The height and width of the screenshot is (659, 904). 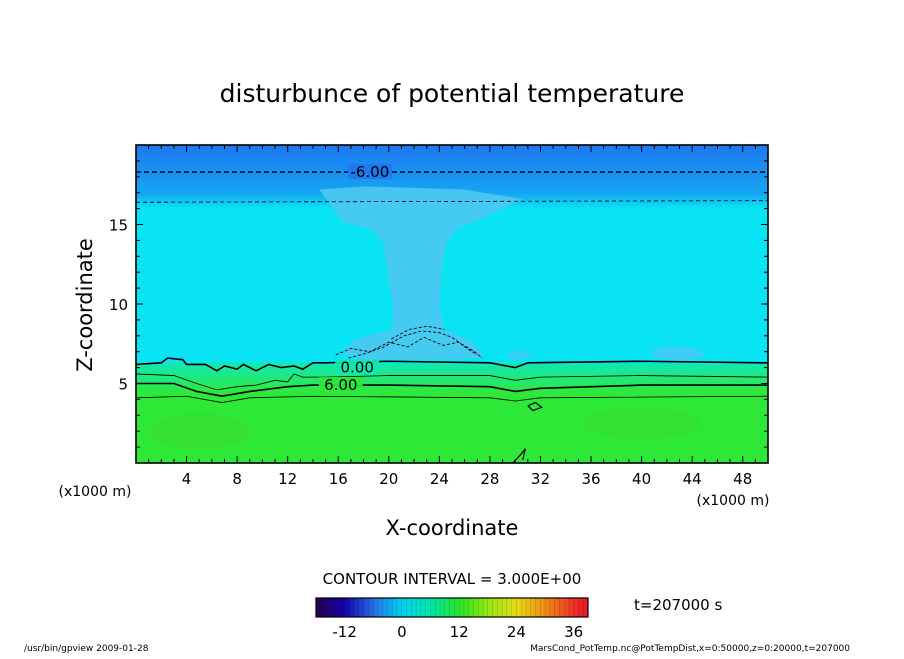 What do you see at coordinates (123, 385) in the screenshot?
I see `y-tick-label: 5` at bounding box center [123, 385].